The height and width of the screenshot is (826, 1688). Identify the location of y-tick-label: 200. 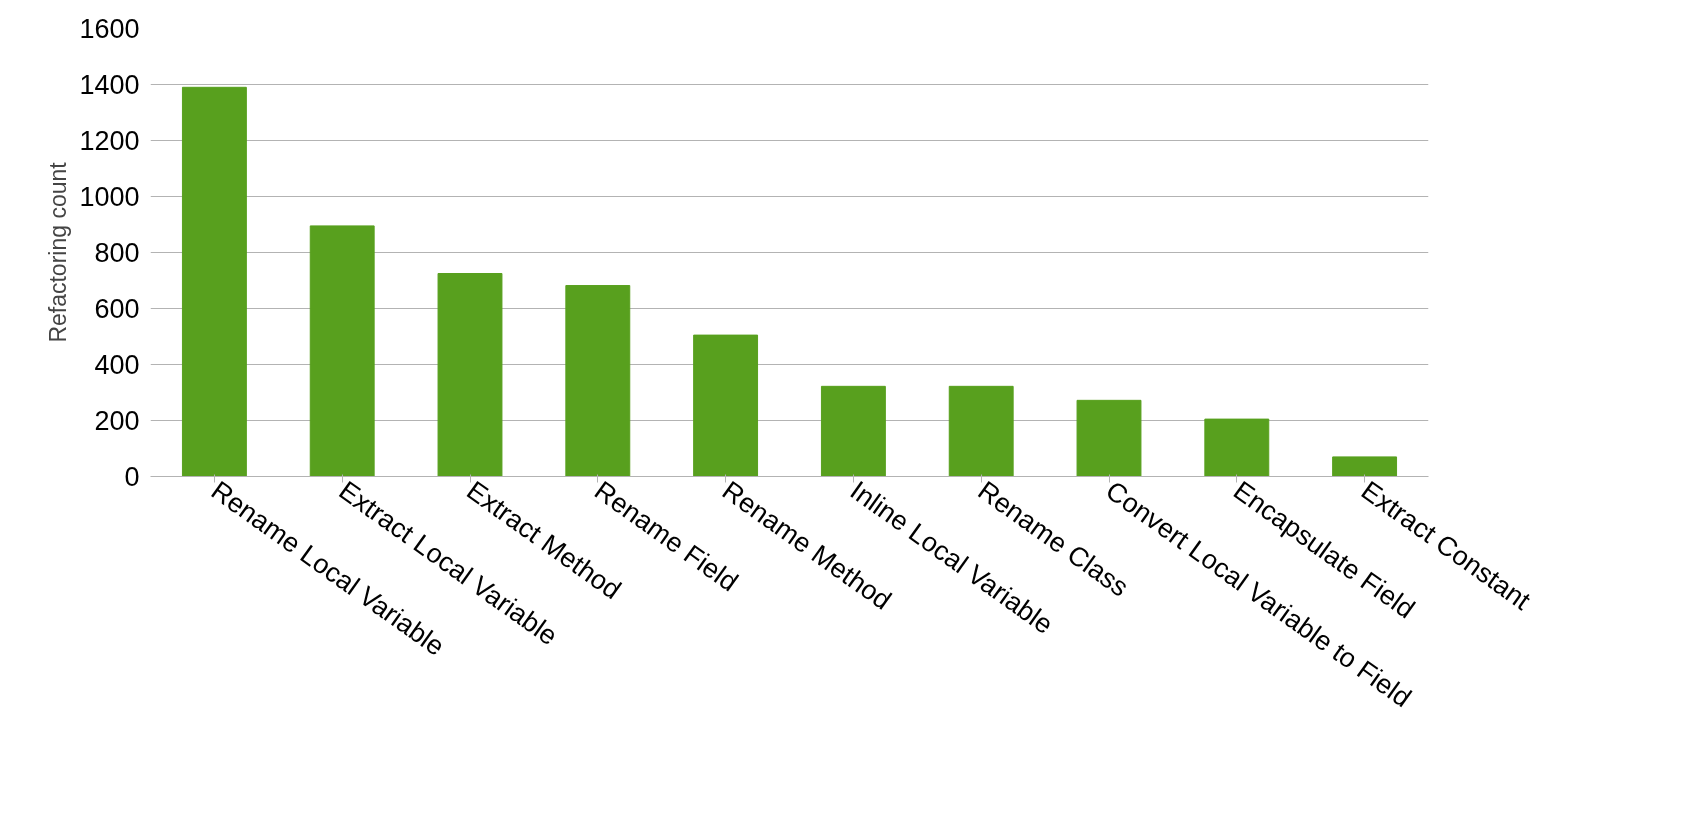
(117, 421).